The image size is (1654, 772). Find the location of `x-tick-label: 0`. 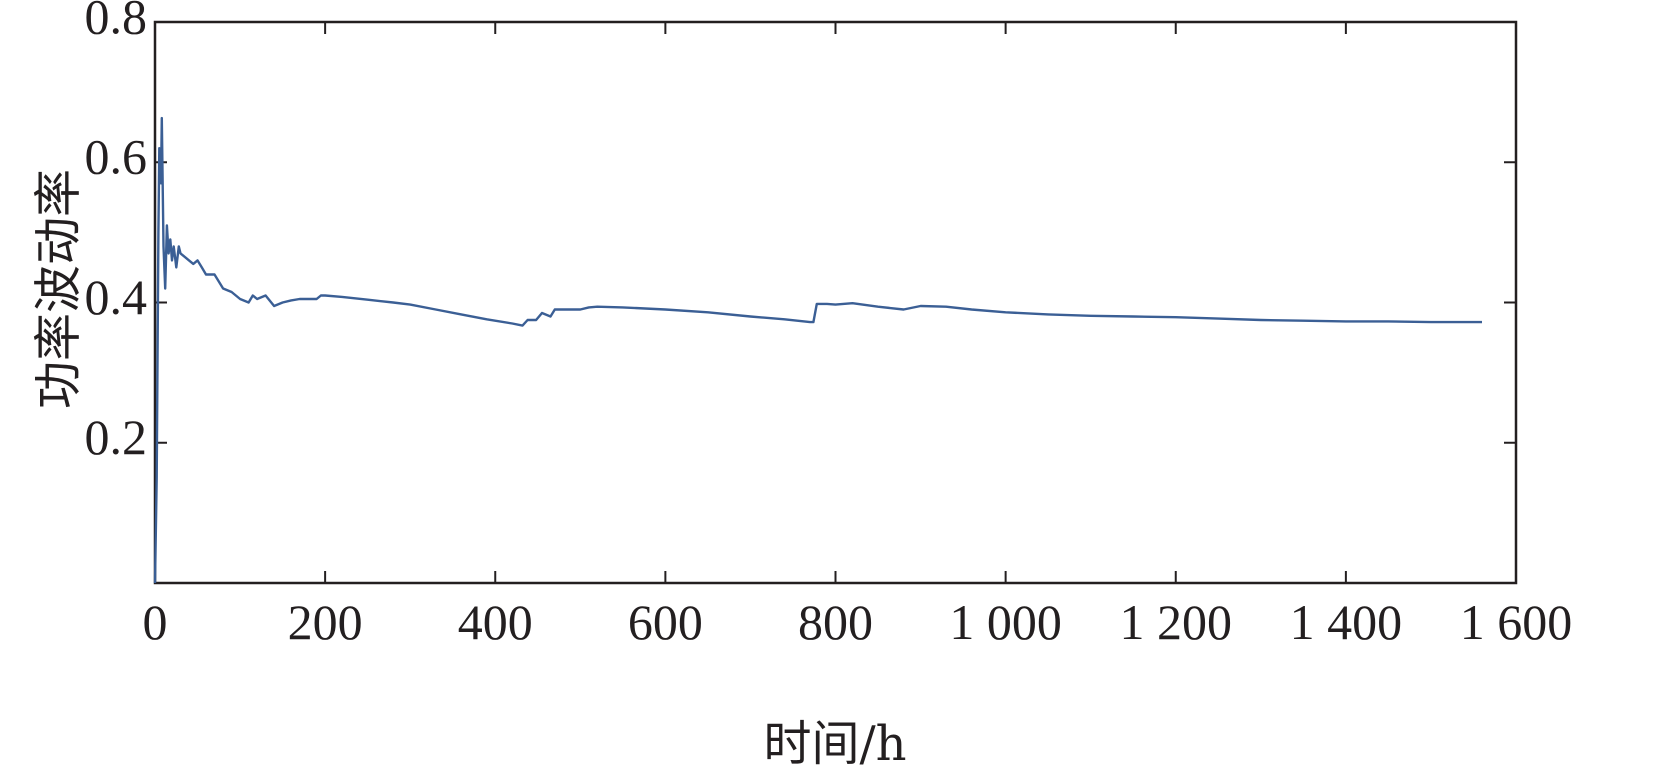

x-tick-label: 0 is located at coordinates (155, 622).